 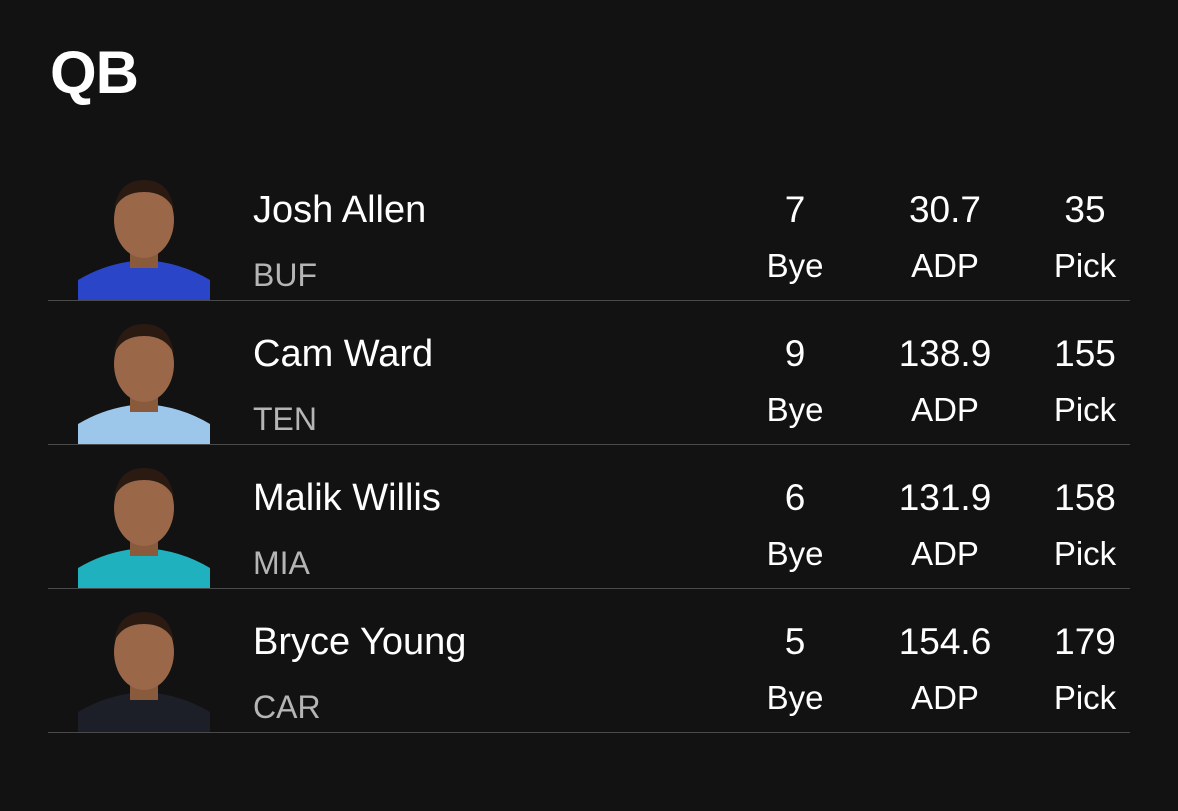 What do you see at coordinates (795, 641) in the screenshot?
I see `bye-value: 5` at bounding box center [795, 641].